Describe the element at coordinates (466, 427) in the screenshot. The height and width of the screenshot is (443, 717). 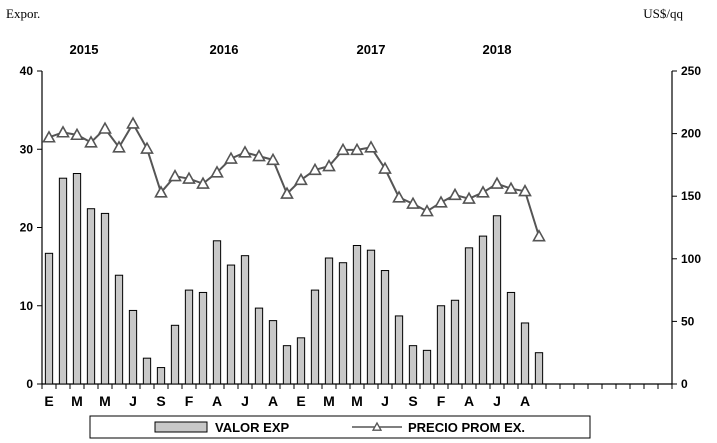
I see `legend-label-precio-prom: PRECIO PROM EX.` at that location.